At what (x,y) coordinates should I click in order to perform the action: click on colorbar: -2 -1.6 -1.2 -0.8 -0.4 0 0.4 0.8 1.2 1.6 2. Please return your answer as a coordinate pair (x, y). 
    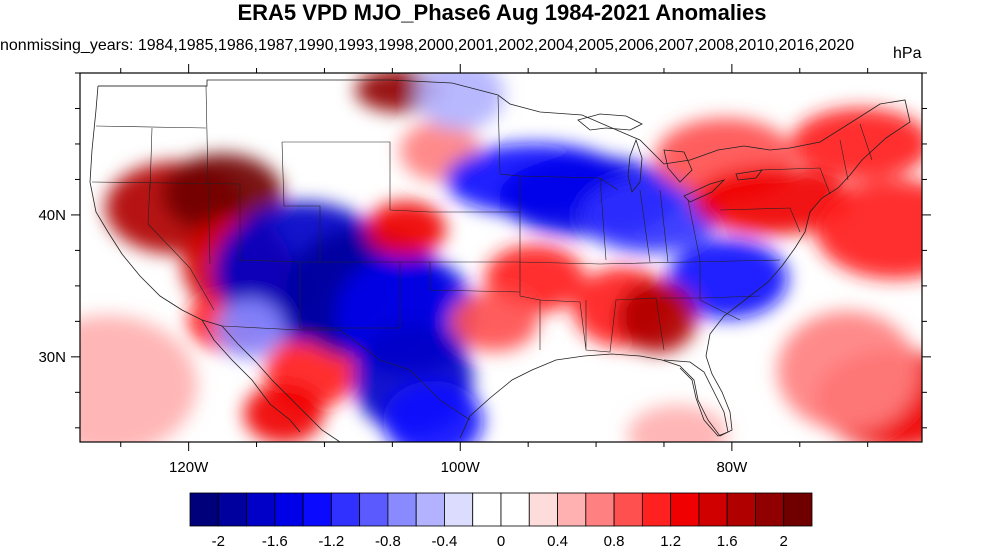
    Looking at the image, I should click on (501, 519).